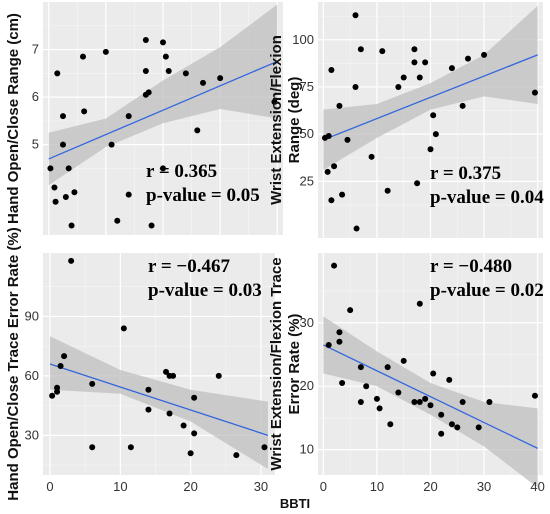 This screenshot has width=550, height=514. I want to click on correlation-annotation: r = 0.375, so click(465, 173).